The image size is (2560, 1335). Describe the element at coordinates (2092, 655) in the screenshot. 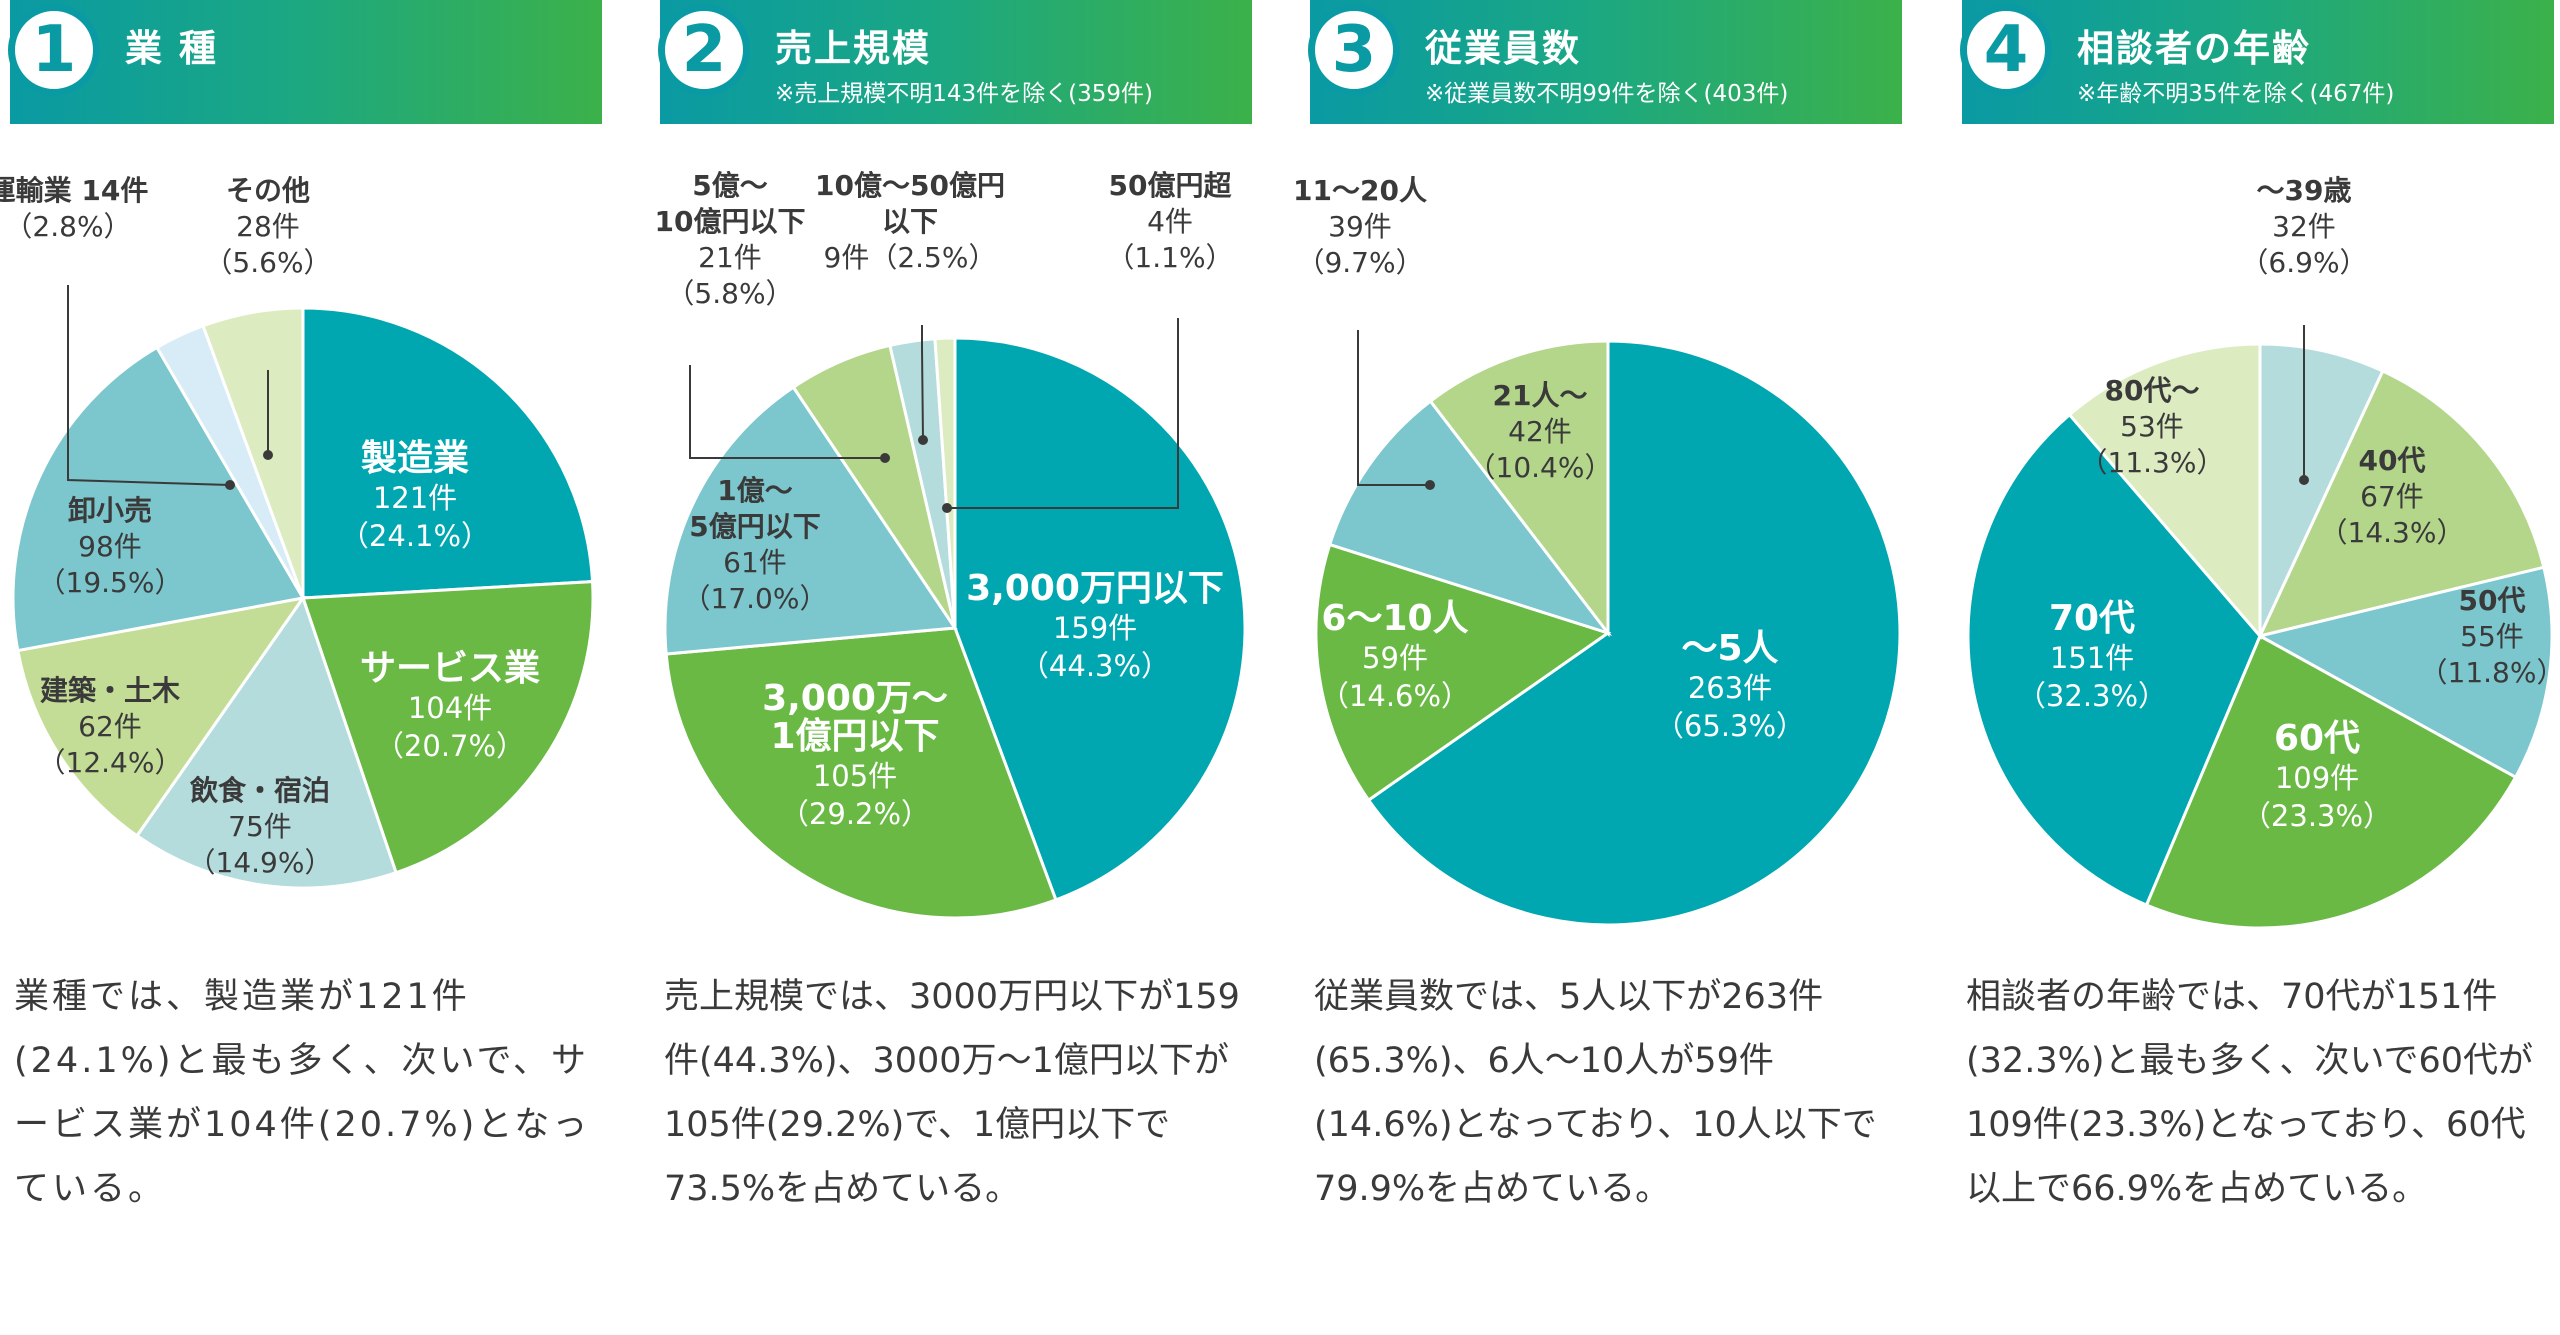

I see `slice-label: 70代 151件（32.3%）` at that location.